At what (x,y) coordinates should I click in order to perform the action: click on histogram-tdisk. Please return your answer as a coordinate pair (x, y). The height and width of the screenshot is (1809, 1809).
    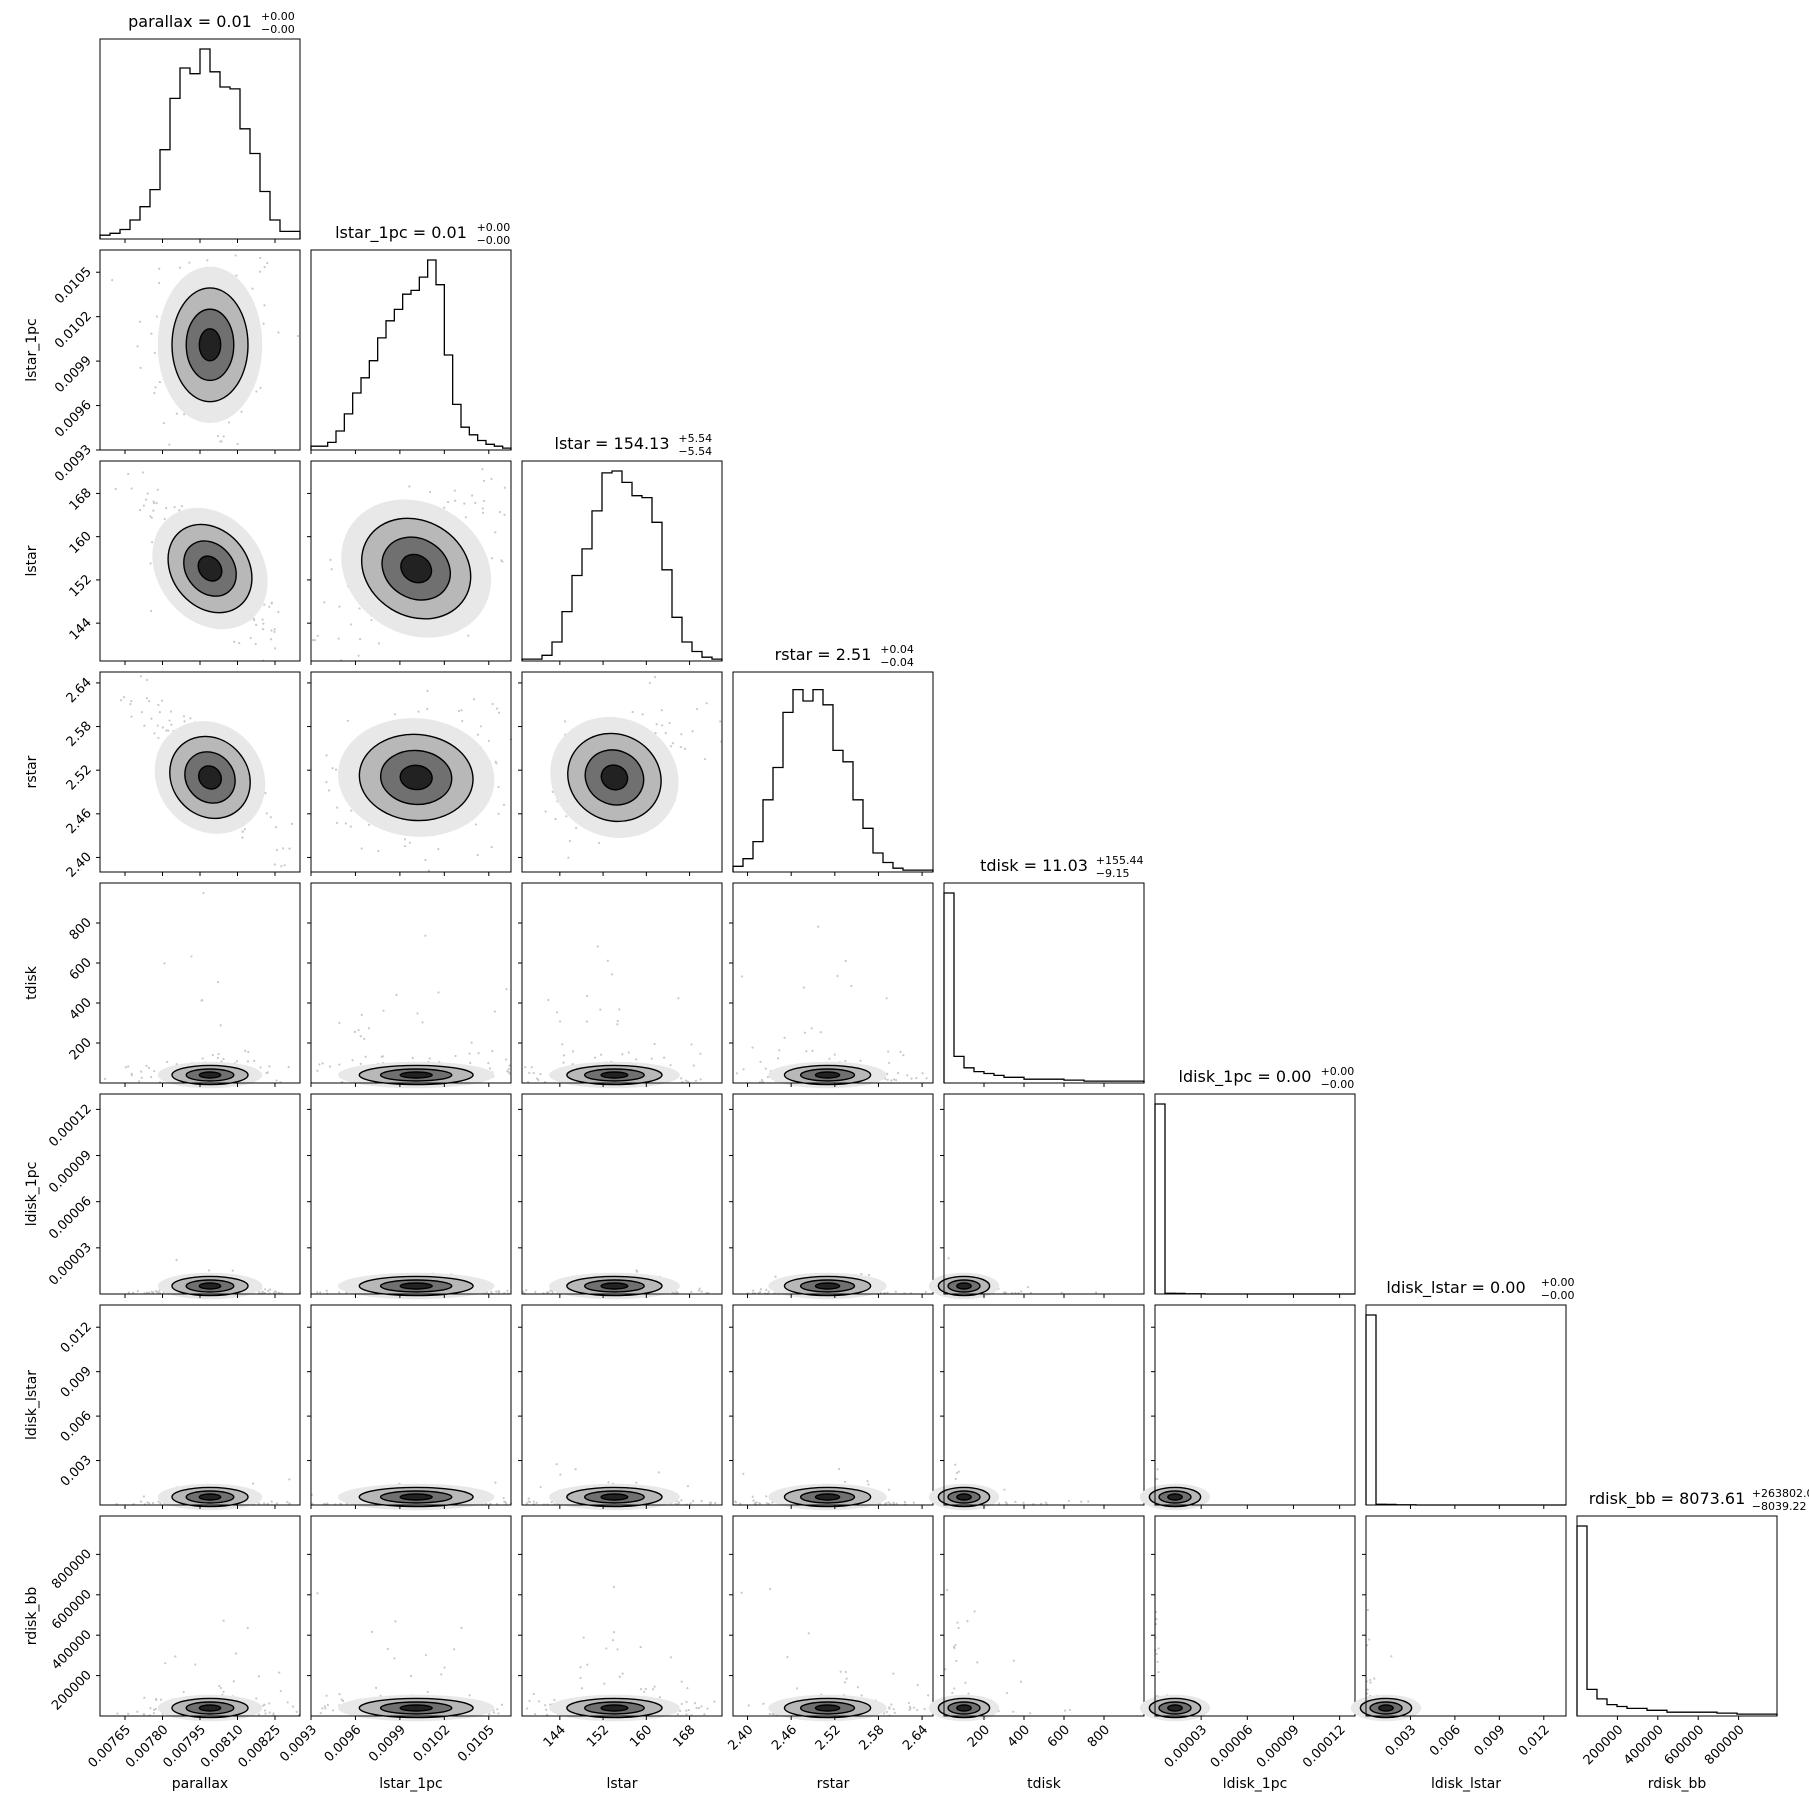
    Looking at the image, I should click on (1044, 987).